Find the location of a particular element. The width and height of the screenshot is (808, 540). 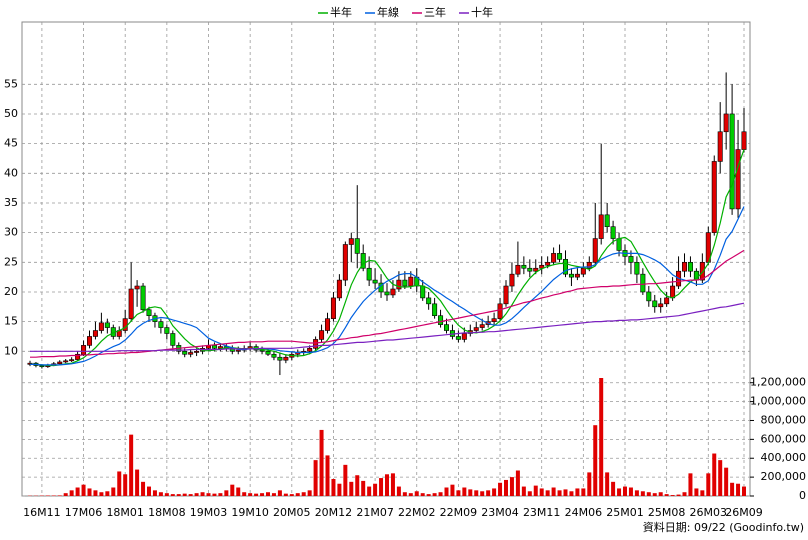

x-tick-label: 19M10 is located at coordinates (250, 512).